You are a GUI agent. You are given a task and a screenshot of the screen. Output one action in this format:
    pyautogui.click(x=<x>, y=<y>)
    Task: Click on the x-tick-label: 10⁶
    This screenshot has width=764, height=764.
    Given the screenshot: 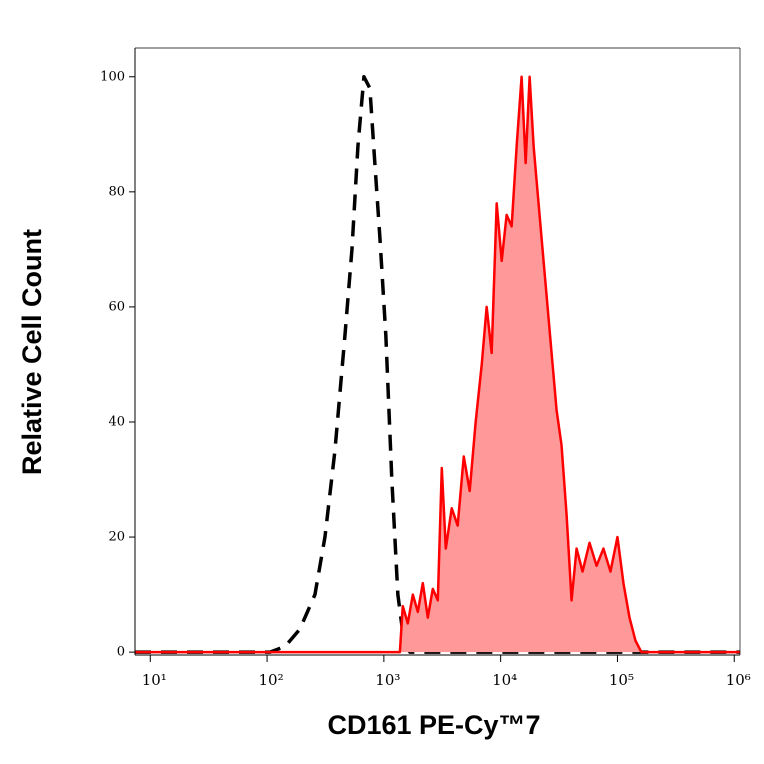 What is the action you would take?
    pyautogui.click(x=738, y=680)
    